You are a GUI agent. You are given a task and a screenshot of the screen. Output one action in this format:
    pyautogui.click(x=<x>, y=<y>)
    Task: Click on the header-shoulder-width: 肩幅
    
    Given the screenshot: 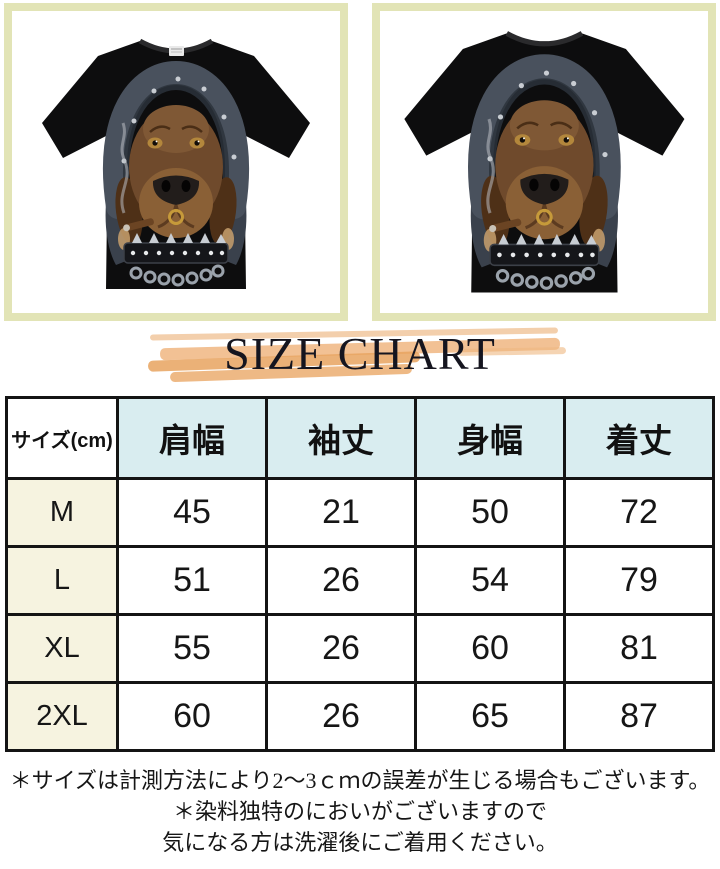 What is the action you would take?
    pyautogui.click(x=192, y=438)
    